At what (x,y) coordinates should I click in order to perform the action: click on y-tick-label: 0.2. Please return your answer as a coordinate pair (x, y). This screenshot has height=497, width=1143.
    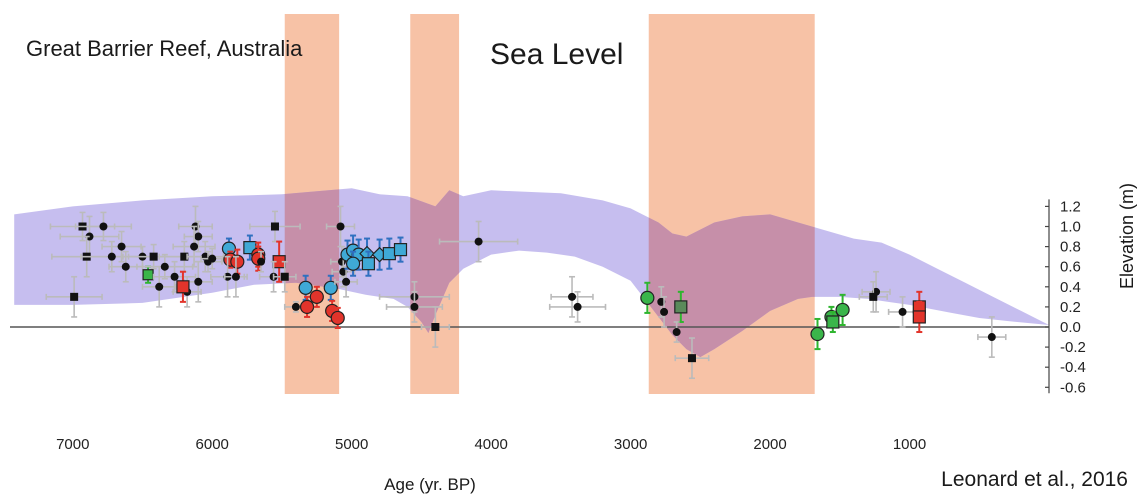
    Looking at the image, I should click on (1070, 307).